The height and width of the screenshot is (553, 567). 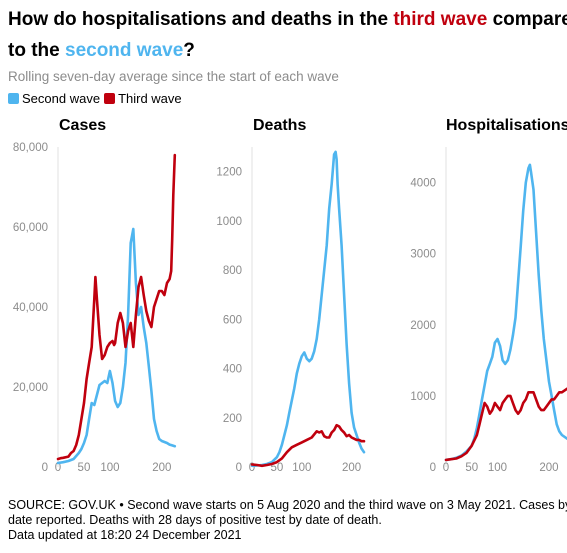 I want to click on deaths-y-tick-label: 600, so click(x=232, y=320).